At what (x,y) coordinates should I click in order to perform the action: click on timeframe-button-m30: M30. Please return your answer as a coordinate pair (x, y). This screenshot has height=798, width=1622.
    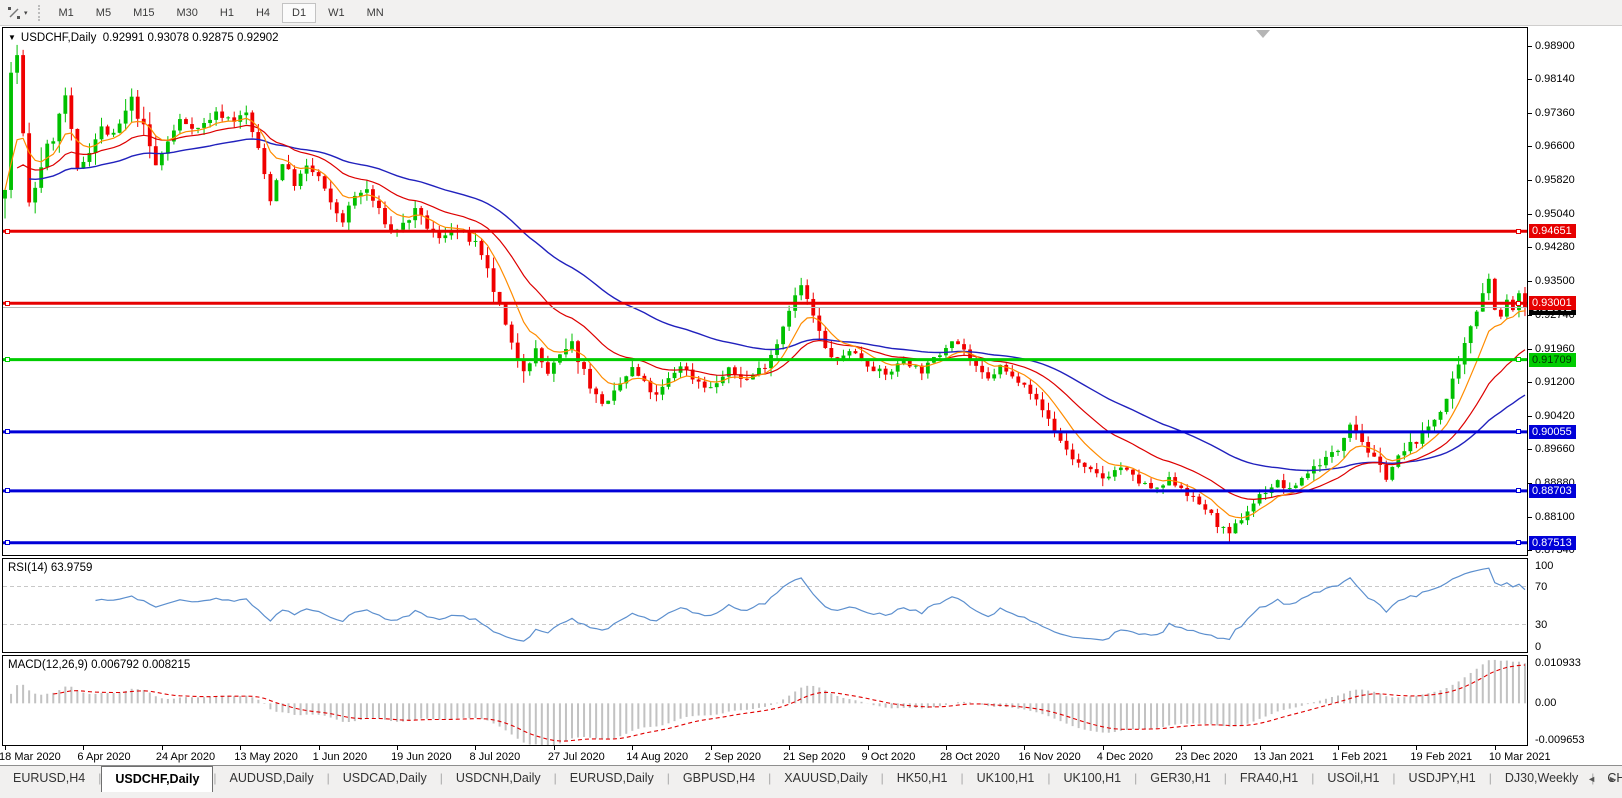
    Looking at the image, I should click on (186, 13).